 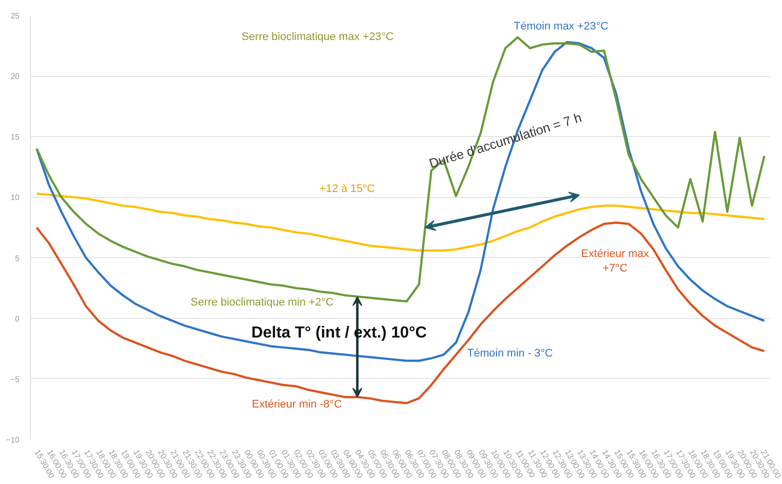 What do you see at coordinates (15, 197) in the screenshot?
I see `y-tick-label: 10` at bounding box center [15, 197].